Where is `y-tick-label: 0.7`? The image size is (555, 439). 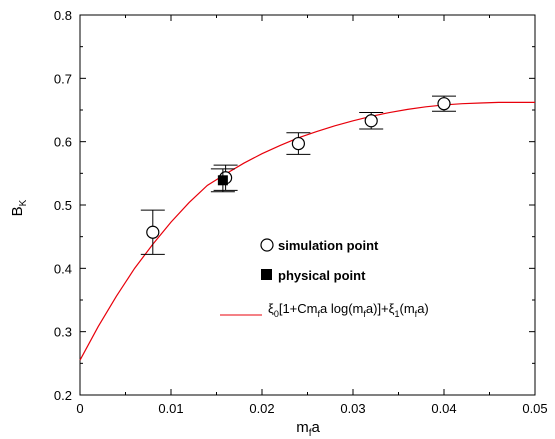 y-tick-label: 0.7 is located at coordinates (63, 78).